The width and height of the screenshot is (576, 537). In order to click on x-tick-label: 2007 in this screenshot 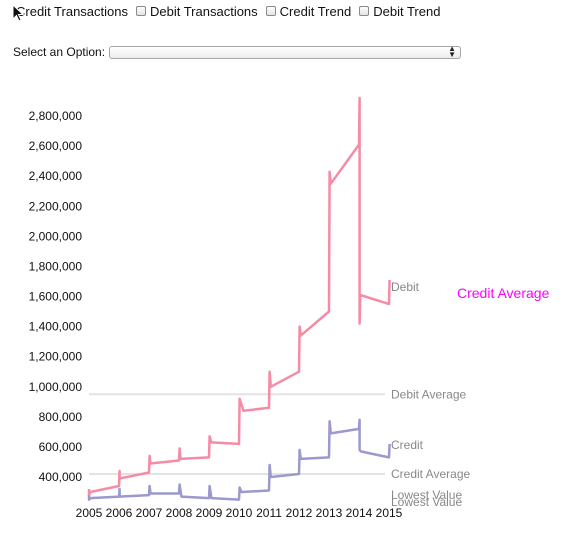, I will do `click(149, 513)`.